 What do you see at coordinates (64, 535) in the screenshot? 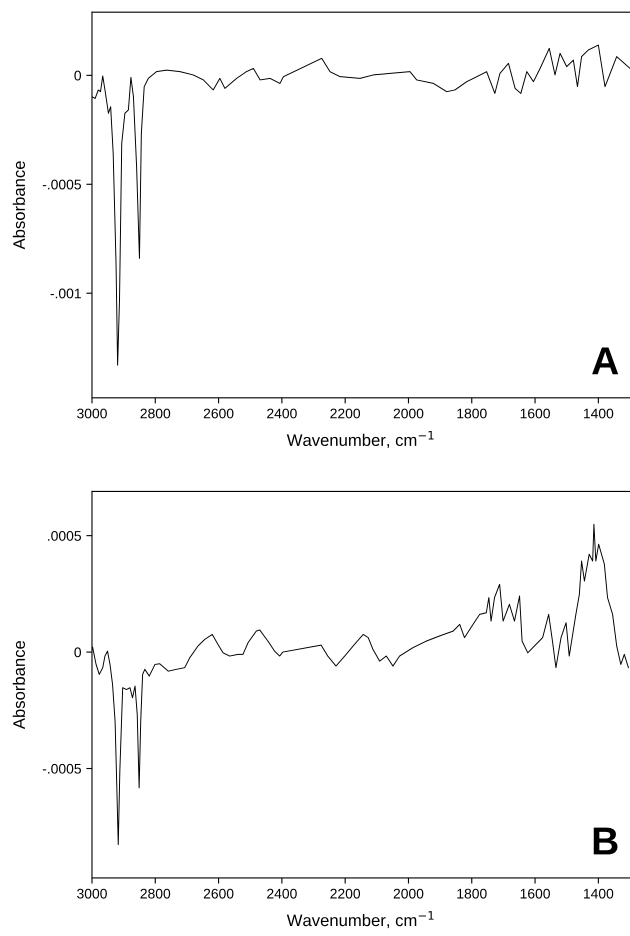
I see `y-tick-label: .0005` at bounding box center [64, 535].